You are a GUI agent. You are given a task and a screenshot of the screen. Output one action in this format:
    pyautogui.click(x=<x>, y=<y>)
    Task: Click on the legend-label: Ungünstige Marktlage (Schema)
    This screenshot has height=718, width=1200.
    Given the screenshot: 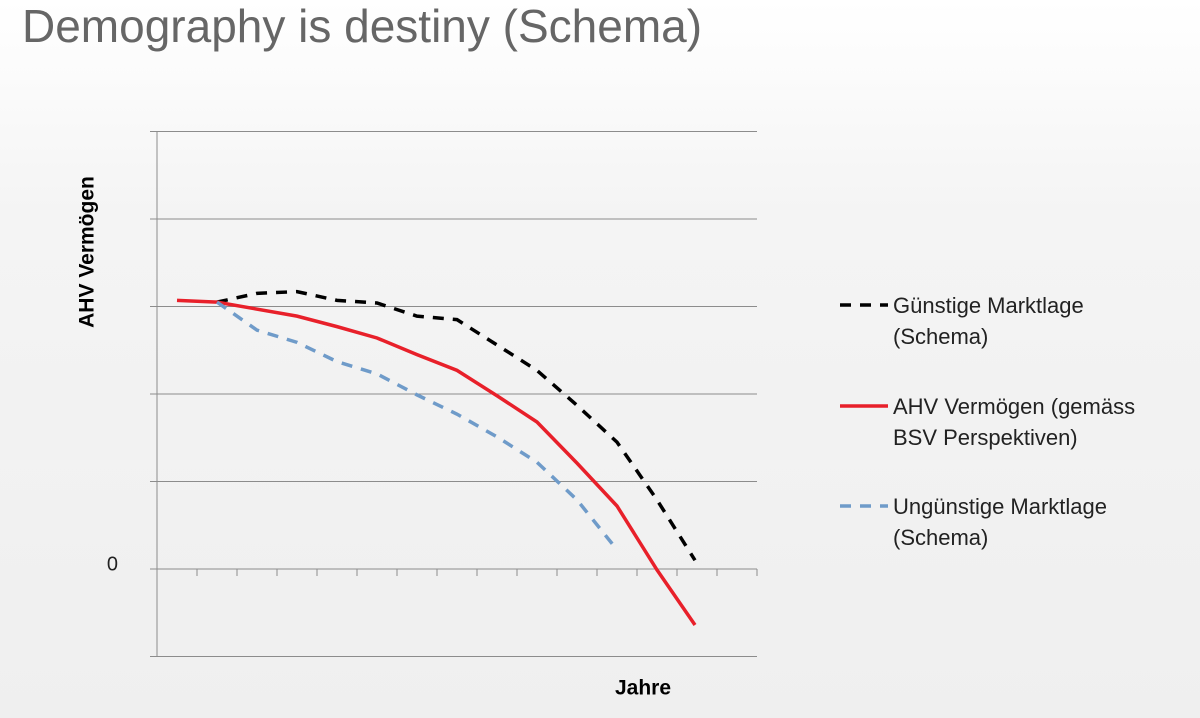 What is the action you would take?
    pyautogui.click(x=1000, y=522)
    